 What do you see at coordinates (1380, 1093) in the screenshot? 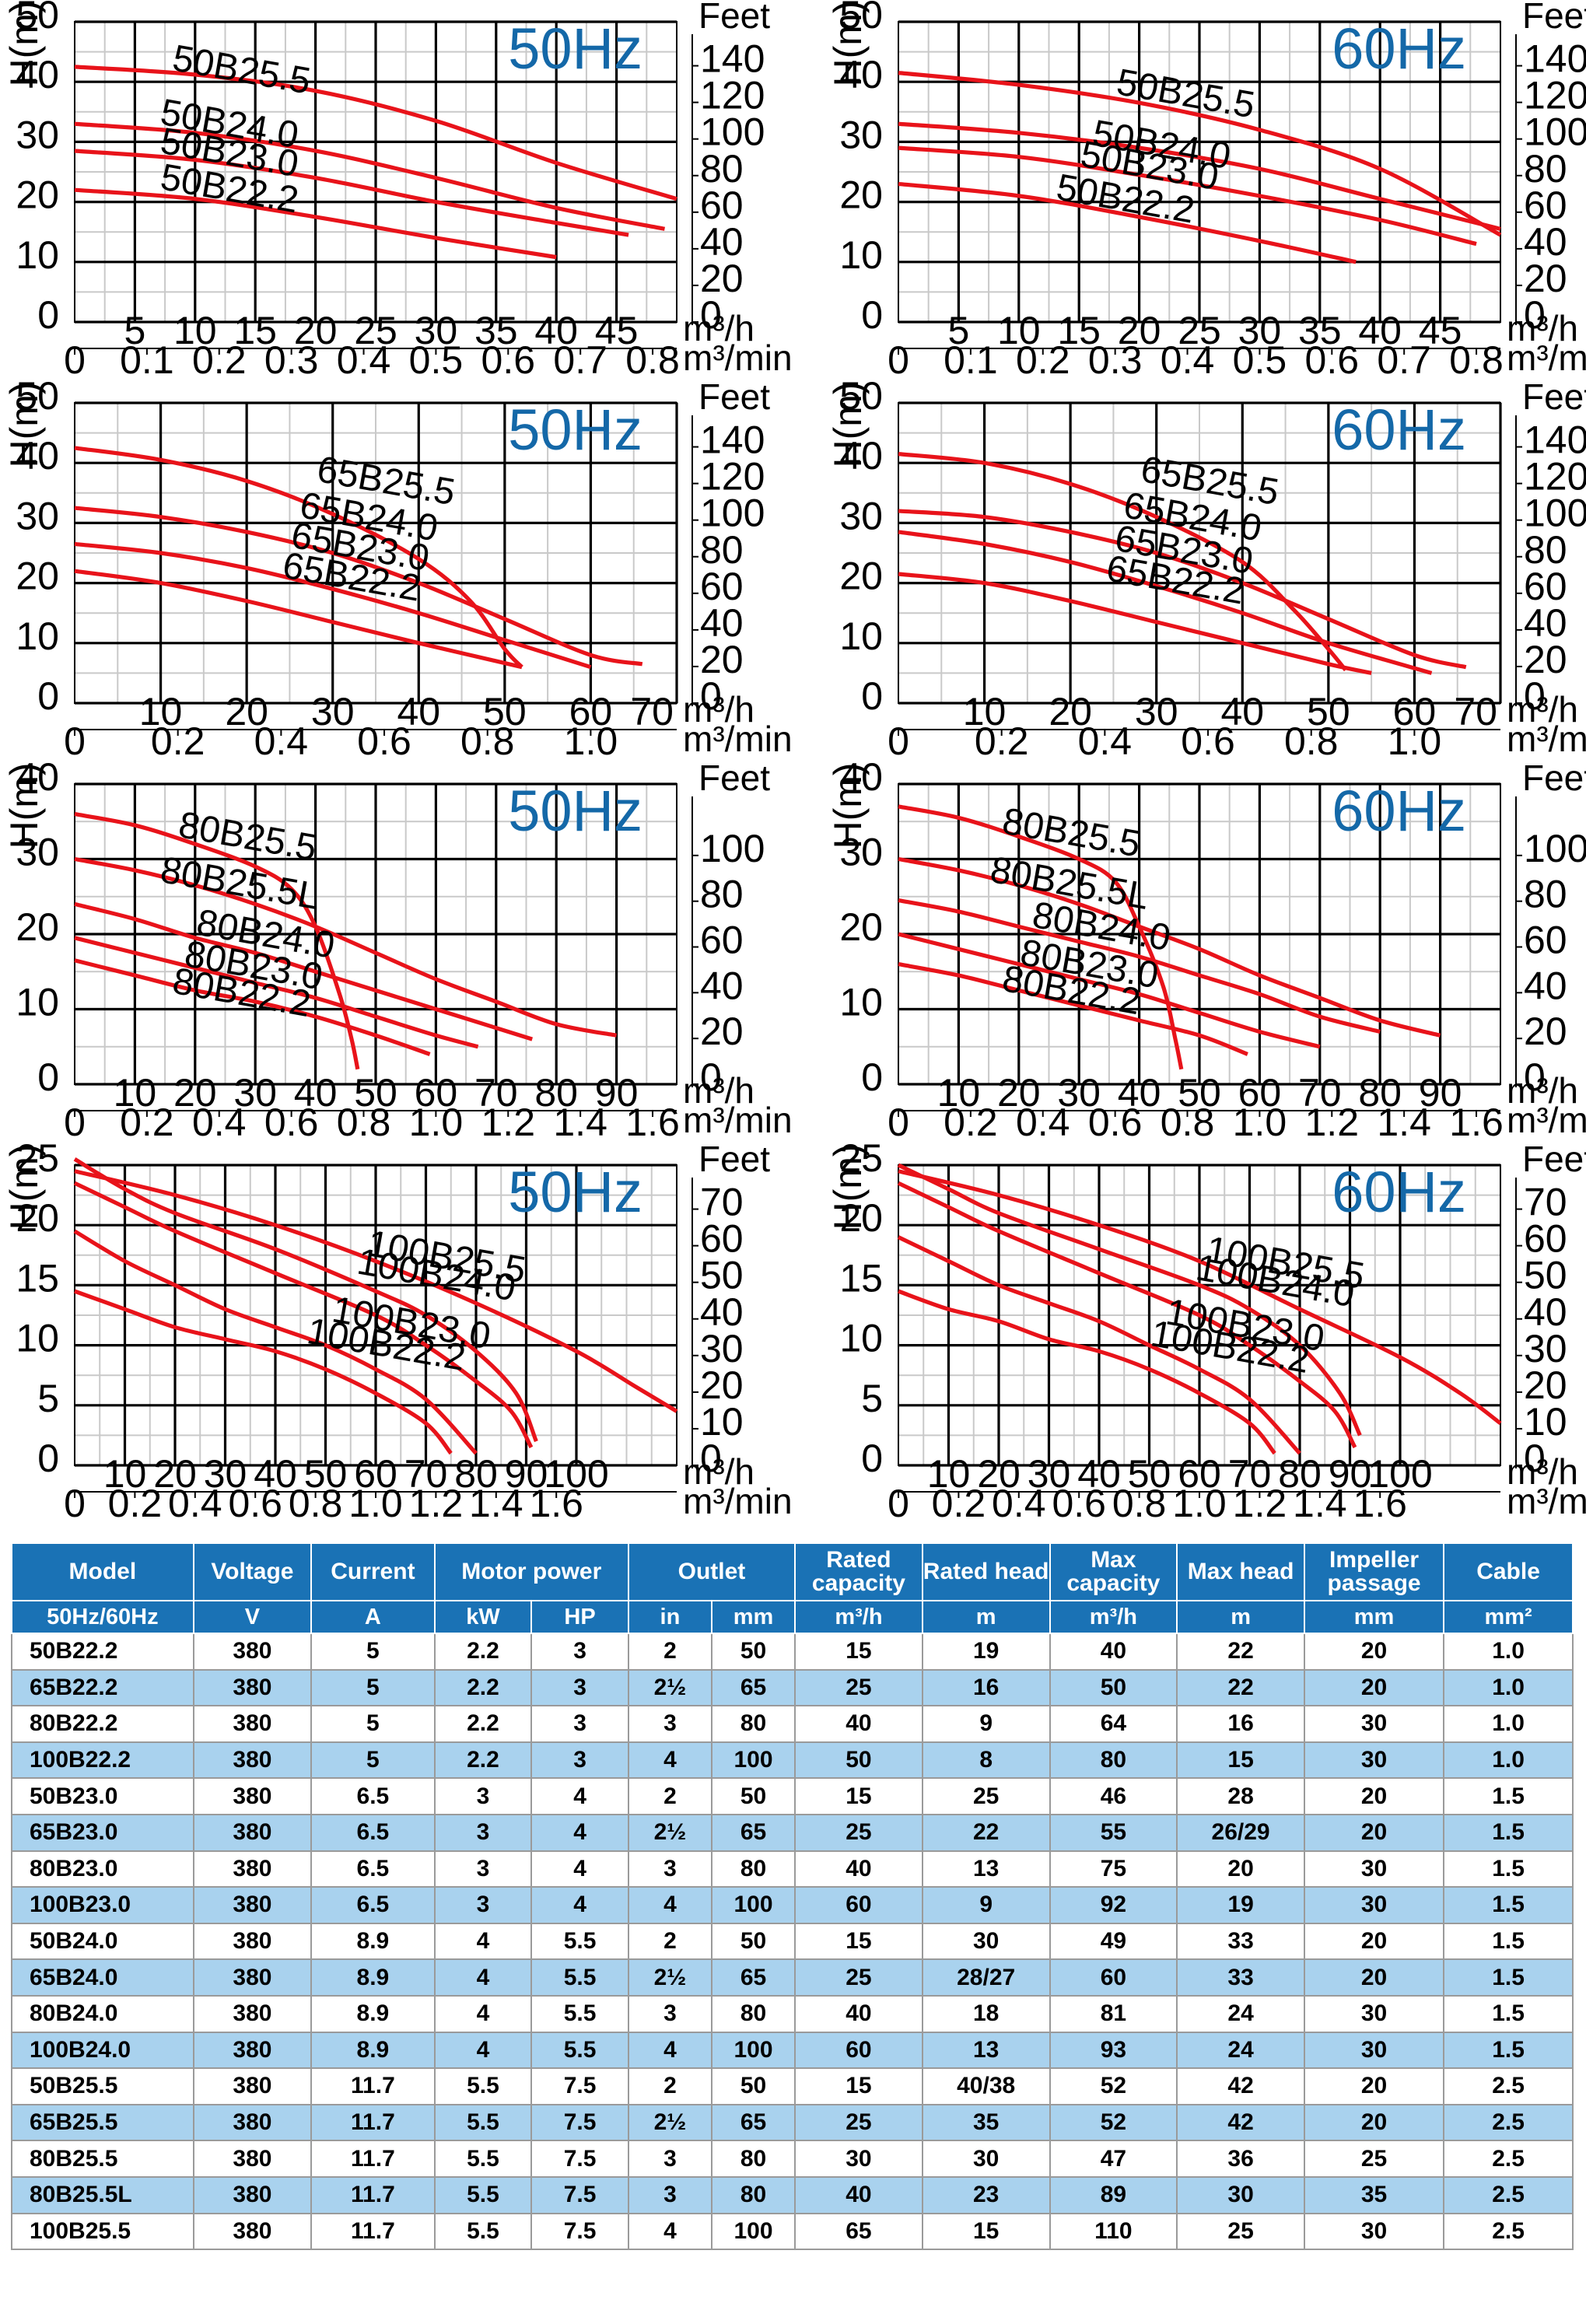
I see `x-tick-label: 80` at bounding box center [1380, 1093].